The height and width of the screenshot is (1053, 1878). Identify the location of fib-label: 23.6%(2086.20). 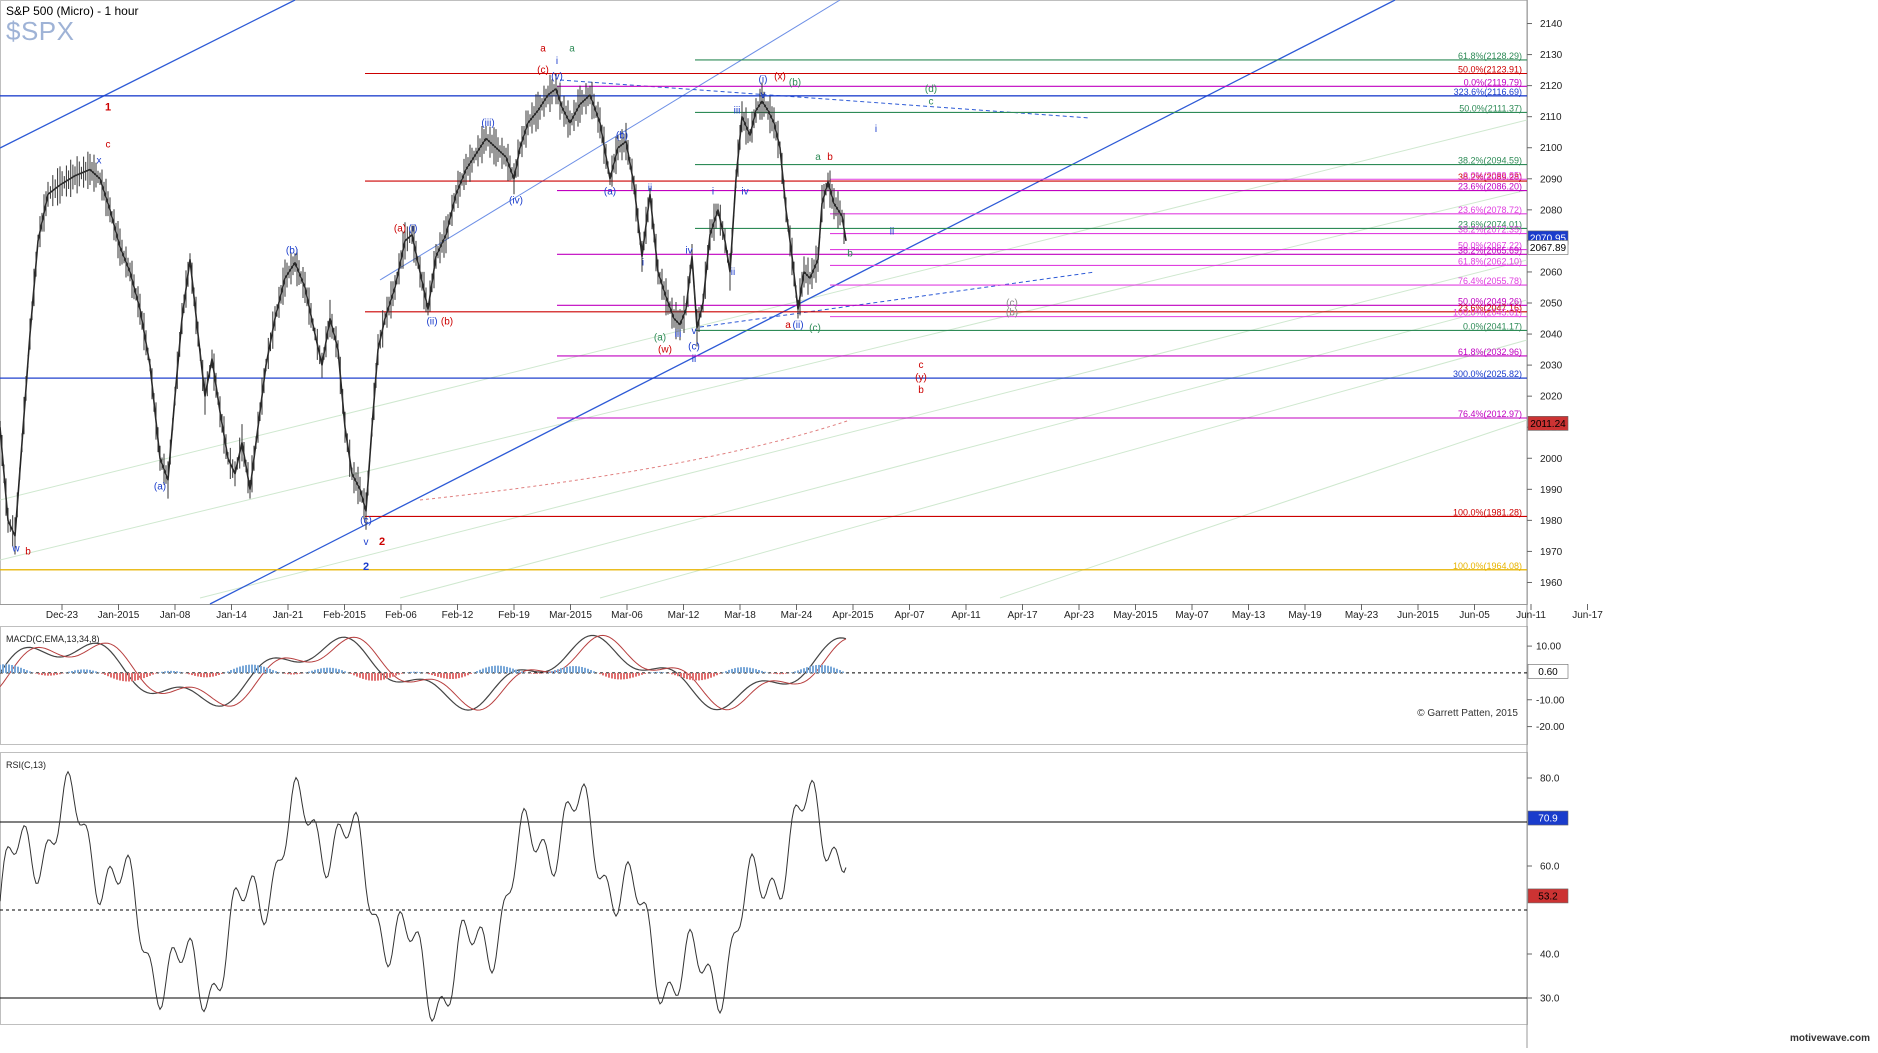
(1490, 187).